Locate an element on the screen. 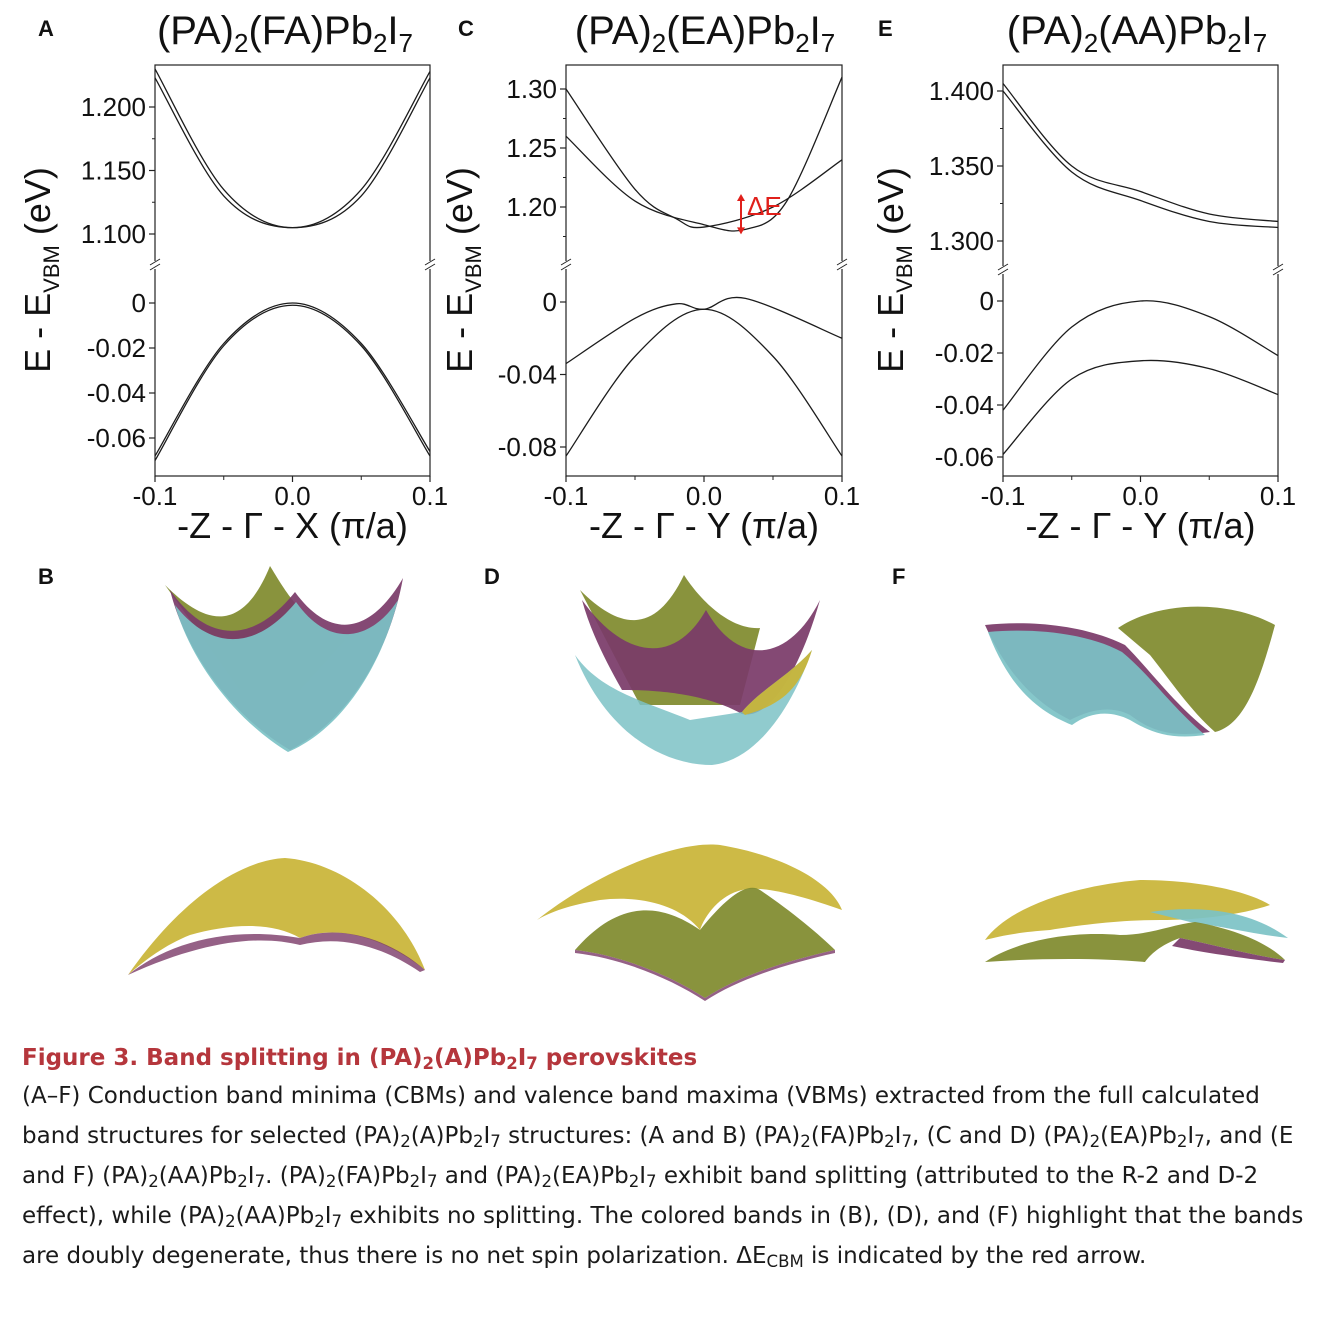  delta-e-arrowhead-down is located at coordinates (741, 231).